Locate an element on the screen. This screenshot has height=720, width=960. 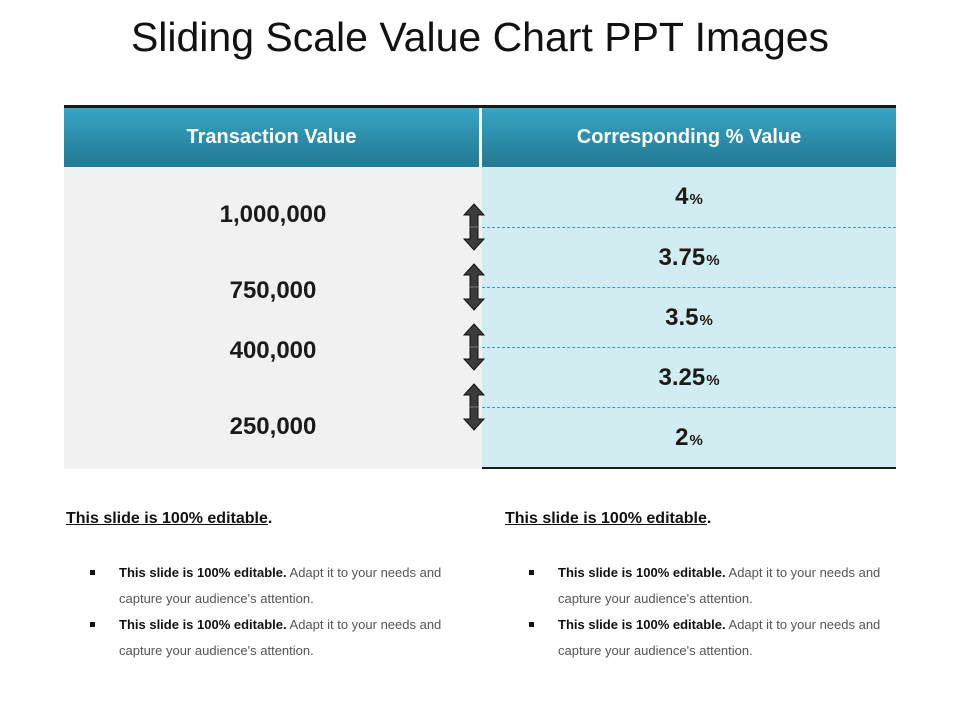
header-percent-value: Corresponding % Value is located at coordinates (689, 137).